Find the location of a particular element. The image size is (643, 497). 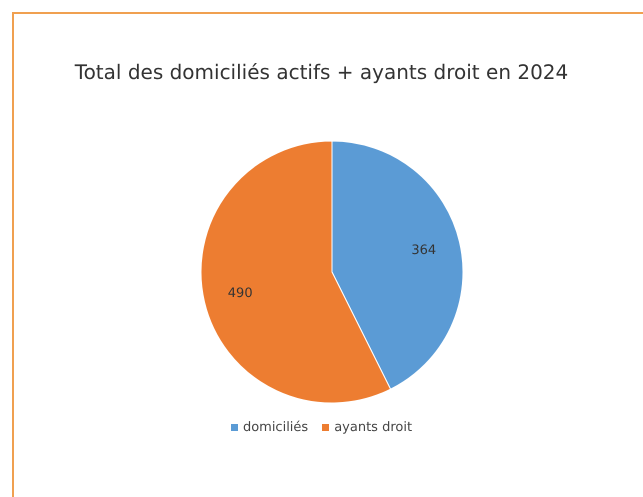

data-label: 364 is located at coordinates (423, 250).